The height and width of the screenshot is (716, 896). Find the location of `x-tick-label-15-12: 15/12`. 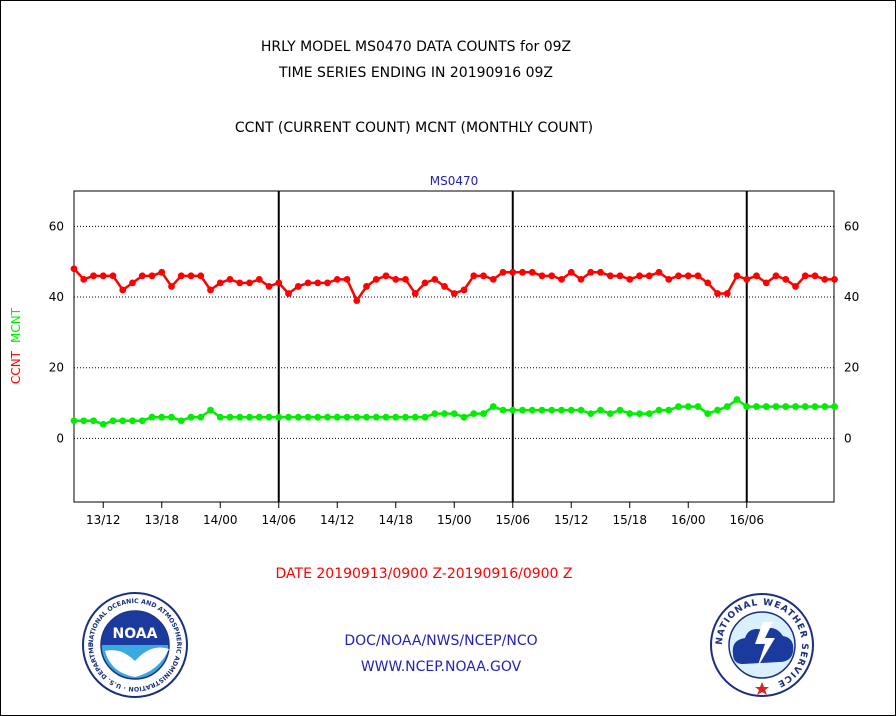

x-tick-label-15-12: 15/12 is located at coordinates (571, 520).